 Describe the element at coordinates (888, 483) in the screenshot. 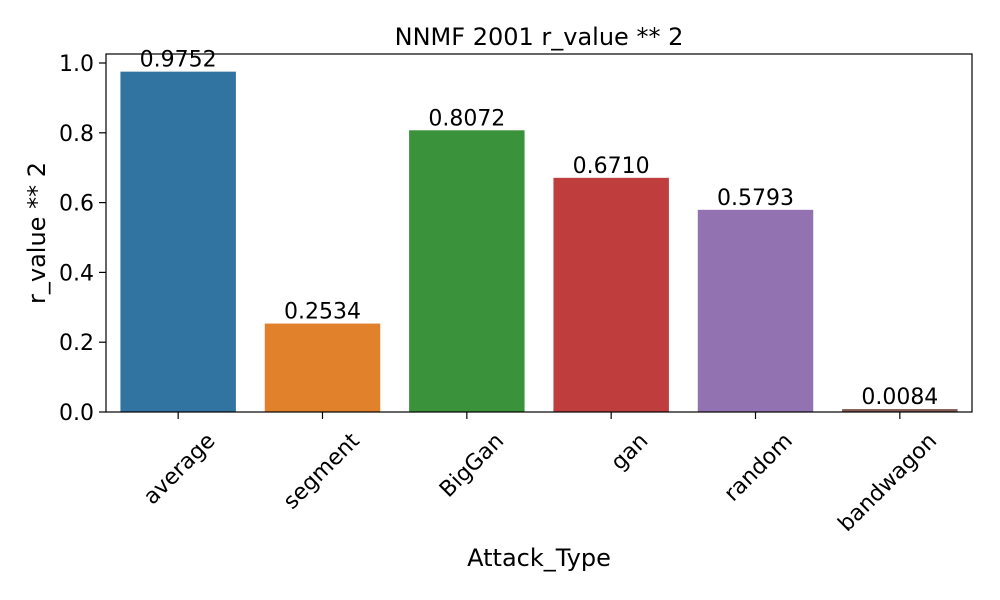

I see `x-tick-label-bandwagon: bandwagon` at that location.